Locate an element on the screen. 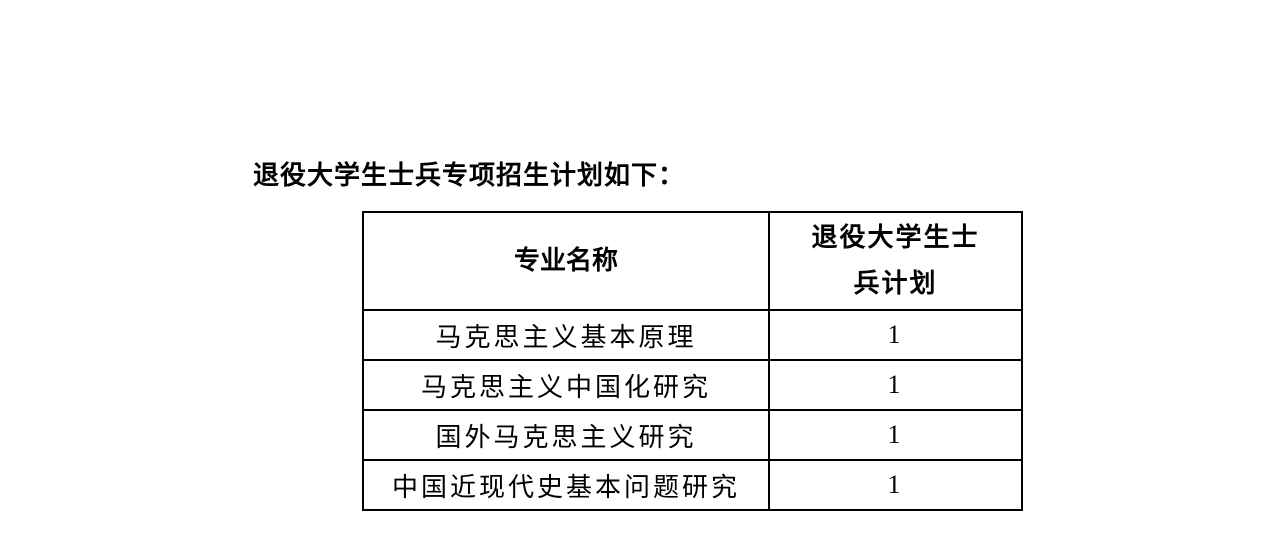 This screenshot has width=1271, height=536. major-name: 国外马克思主义研究 is located at coordinates (566, 435).